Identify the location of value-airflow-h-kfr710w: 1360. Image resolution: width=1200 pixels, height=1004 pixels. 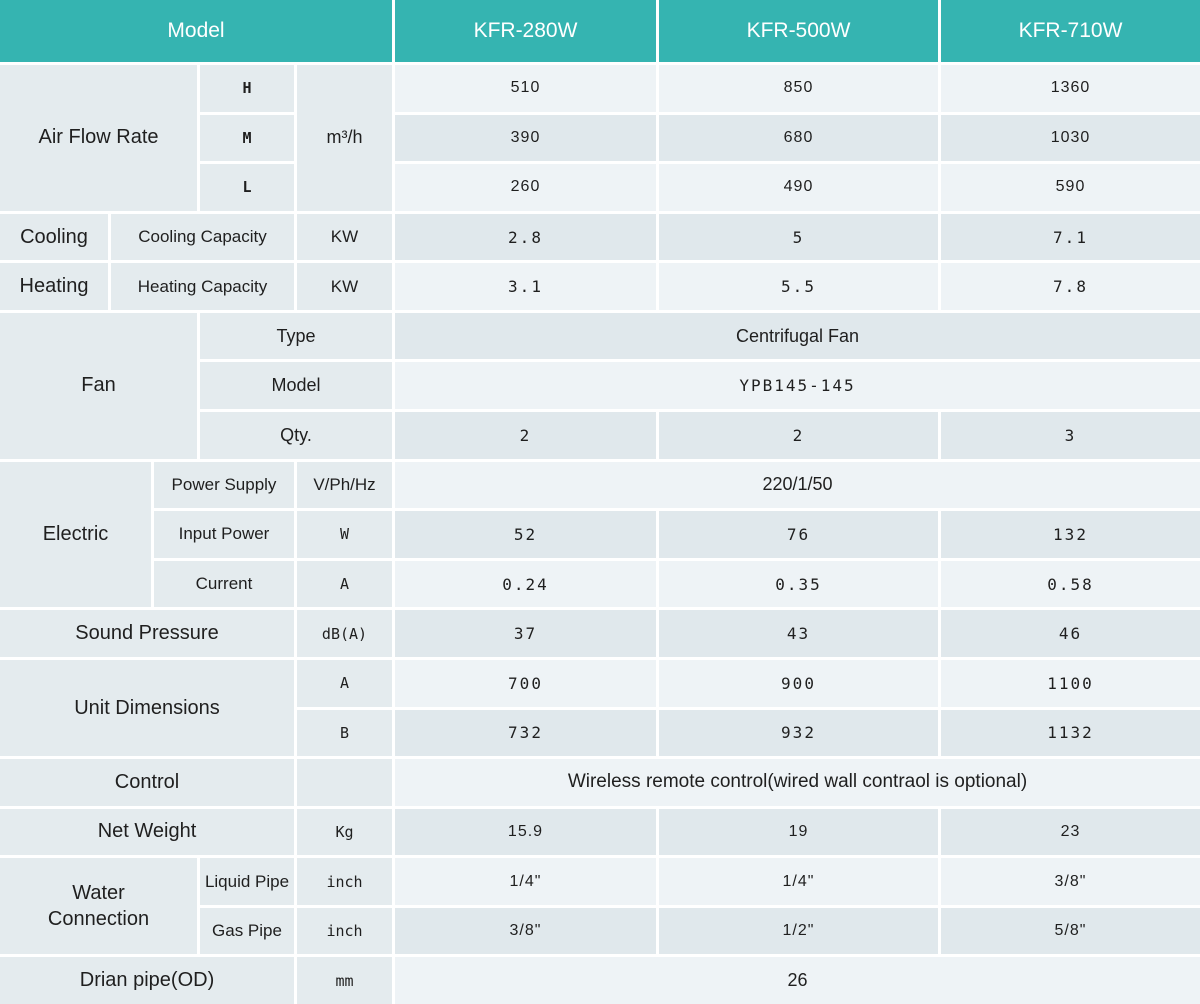
(1070, 88).